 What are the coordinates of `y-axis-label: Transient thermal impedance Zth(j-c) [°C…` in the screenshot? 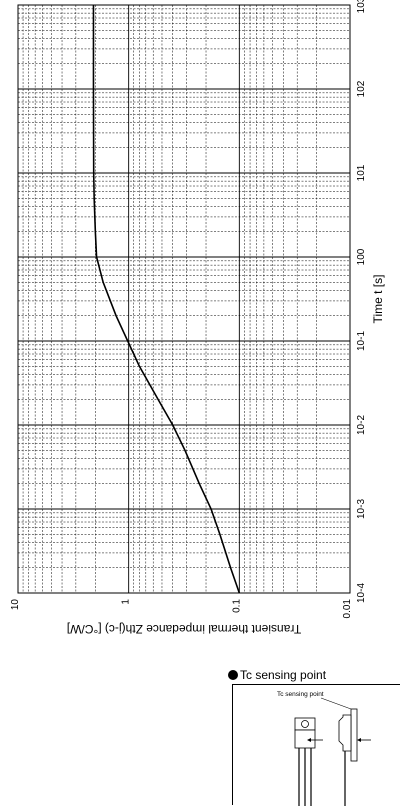 It's located at (184, 629).